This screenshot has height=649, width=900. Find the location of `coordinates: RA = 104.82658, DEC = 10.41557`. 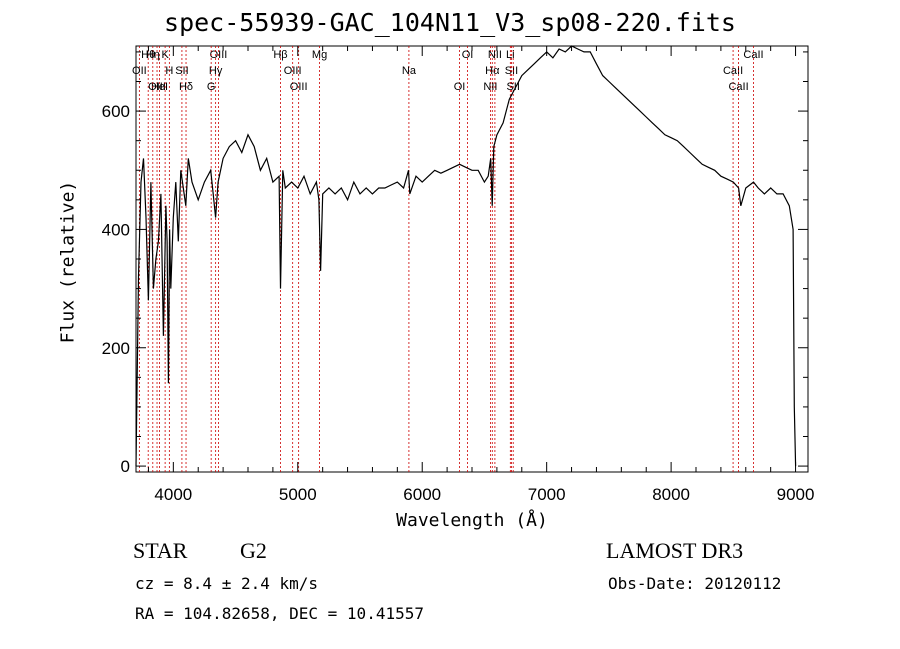

coordinates: RA = 104.82658, DEC = 10.41557 is located at coordinates (279, 613).